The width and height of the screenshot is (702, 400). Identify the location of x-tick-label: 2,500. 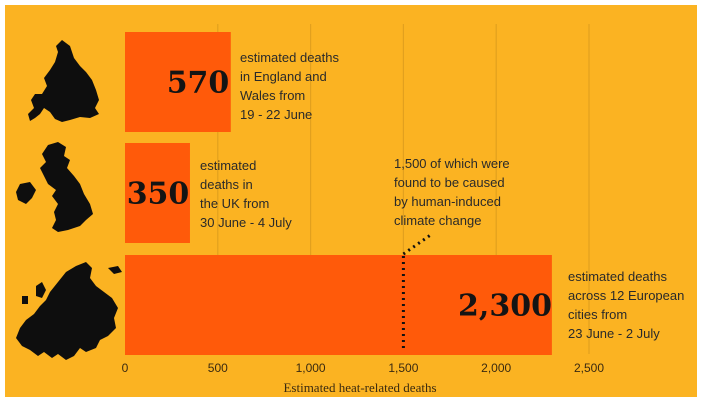
(589, 368).